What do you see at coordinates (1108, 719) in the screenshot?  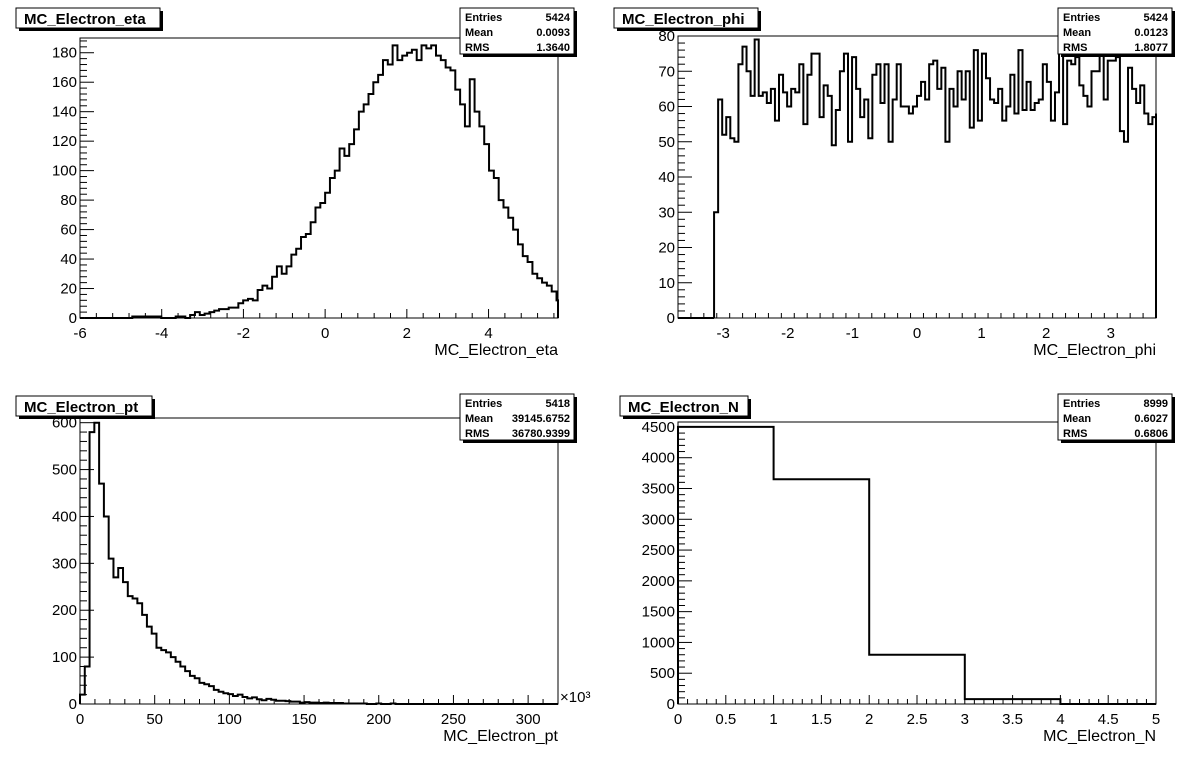 I see `x-tick-label: 4.5` at bounding box center [1108, 719].